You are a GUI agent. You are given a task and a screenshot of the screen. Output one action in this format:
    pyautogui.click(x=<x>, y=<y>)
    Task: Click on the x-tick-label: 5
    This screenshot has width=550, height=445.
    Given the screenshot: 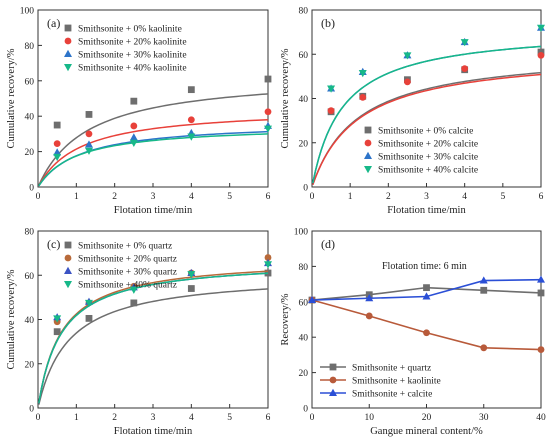 What is the action you would take?
    pyautogui.click(x=229, y=418)
    